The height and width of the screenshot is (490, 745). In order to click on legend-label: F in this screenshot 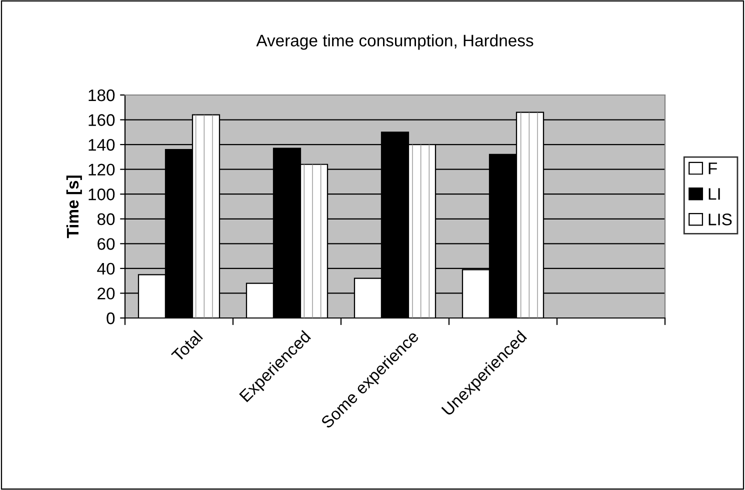, I will do `click(712, 168)`.